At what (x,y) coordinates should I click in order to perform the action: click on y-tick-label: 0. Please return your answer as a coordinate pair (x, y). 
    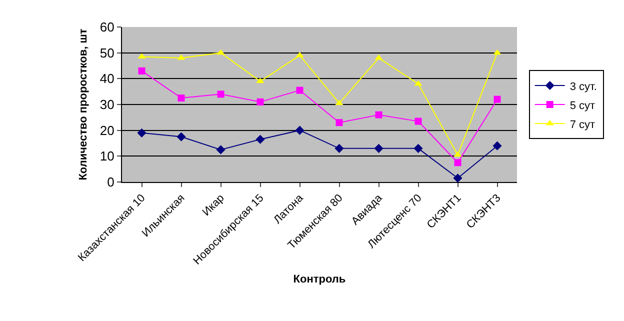
    Looking at the image, I should click on (110, 182).